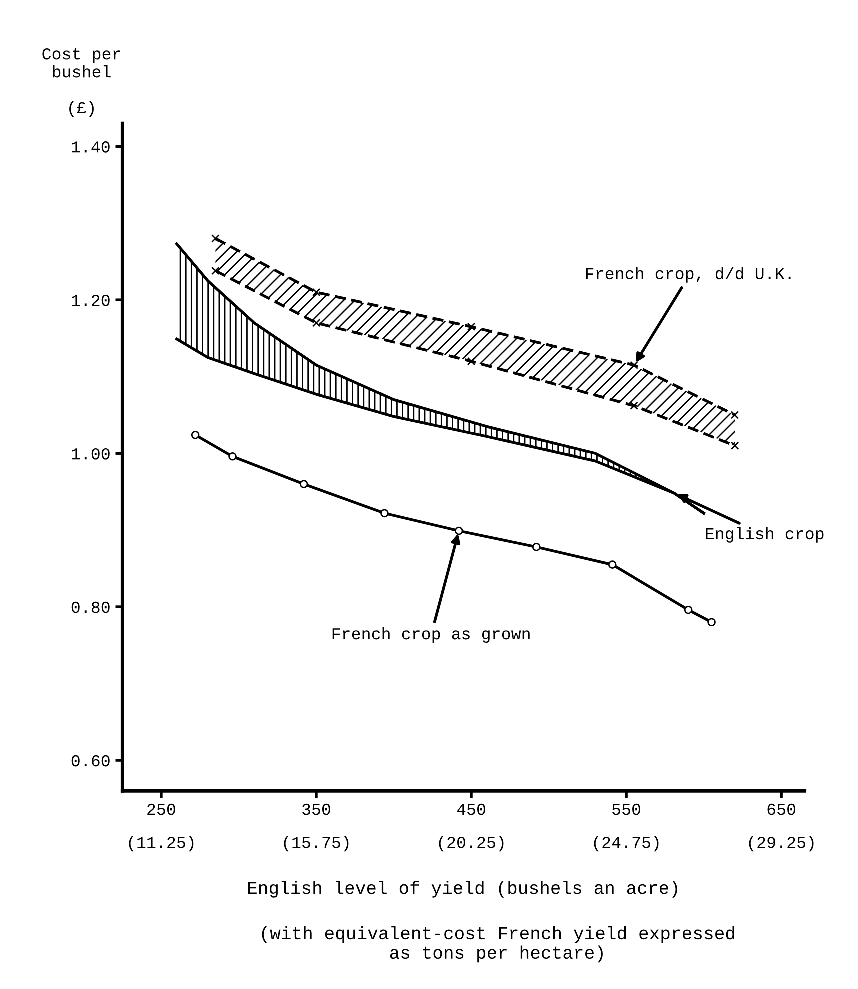  Describe the element at coordinates (162, 810) in the screenshot. I see `x-tick-label: 250` at that location.